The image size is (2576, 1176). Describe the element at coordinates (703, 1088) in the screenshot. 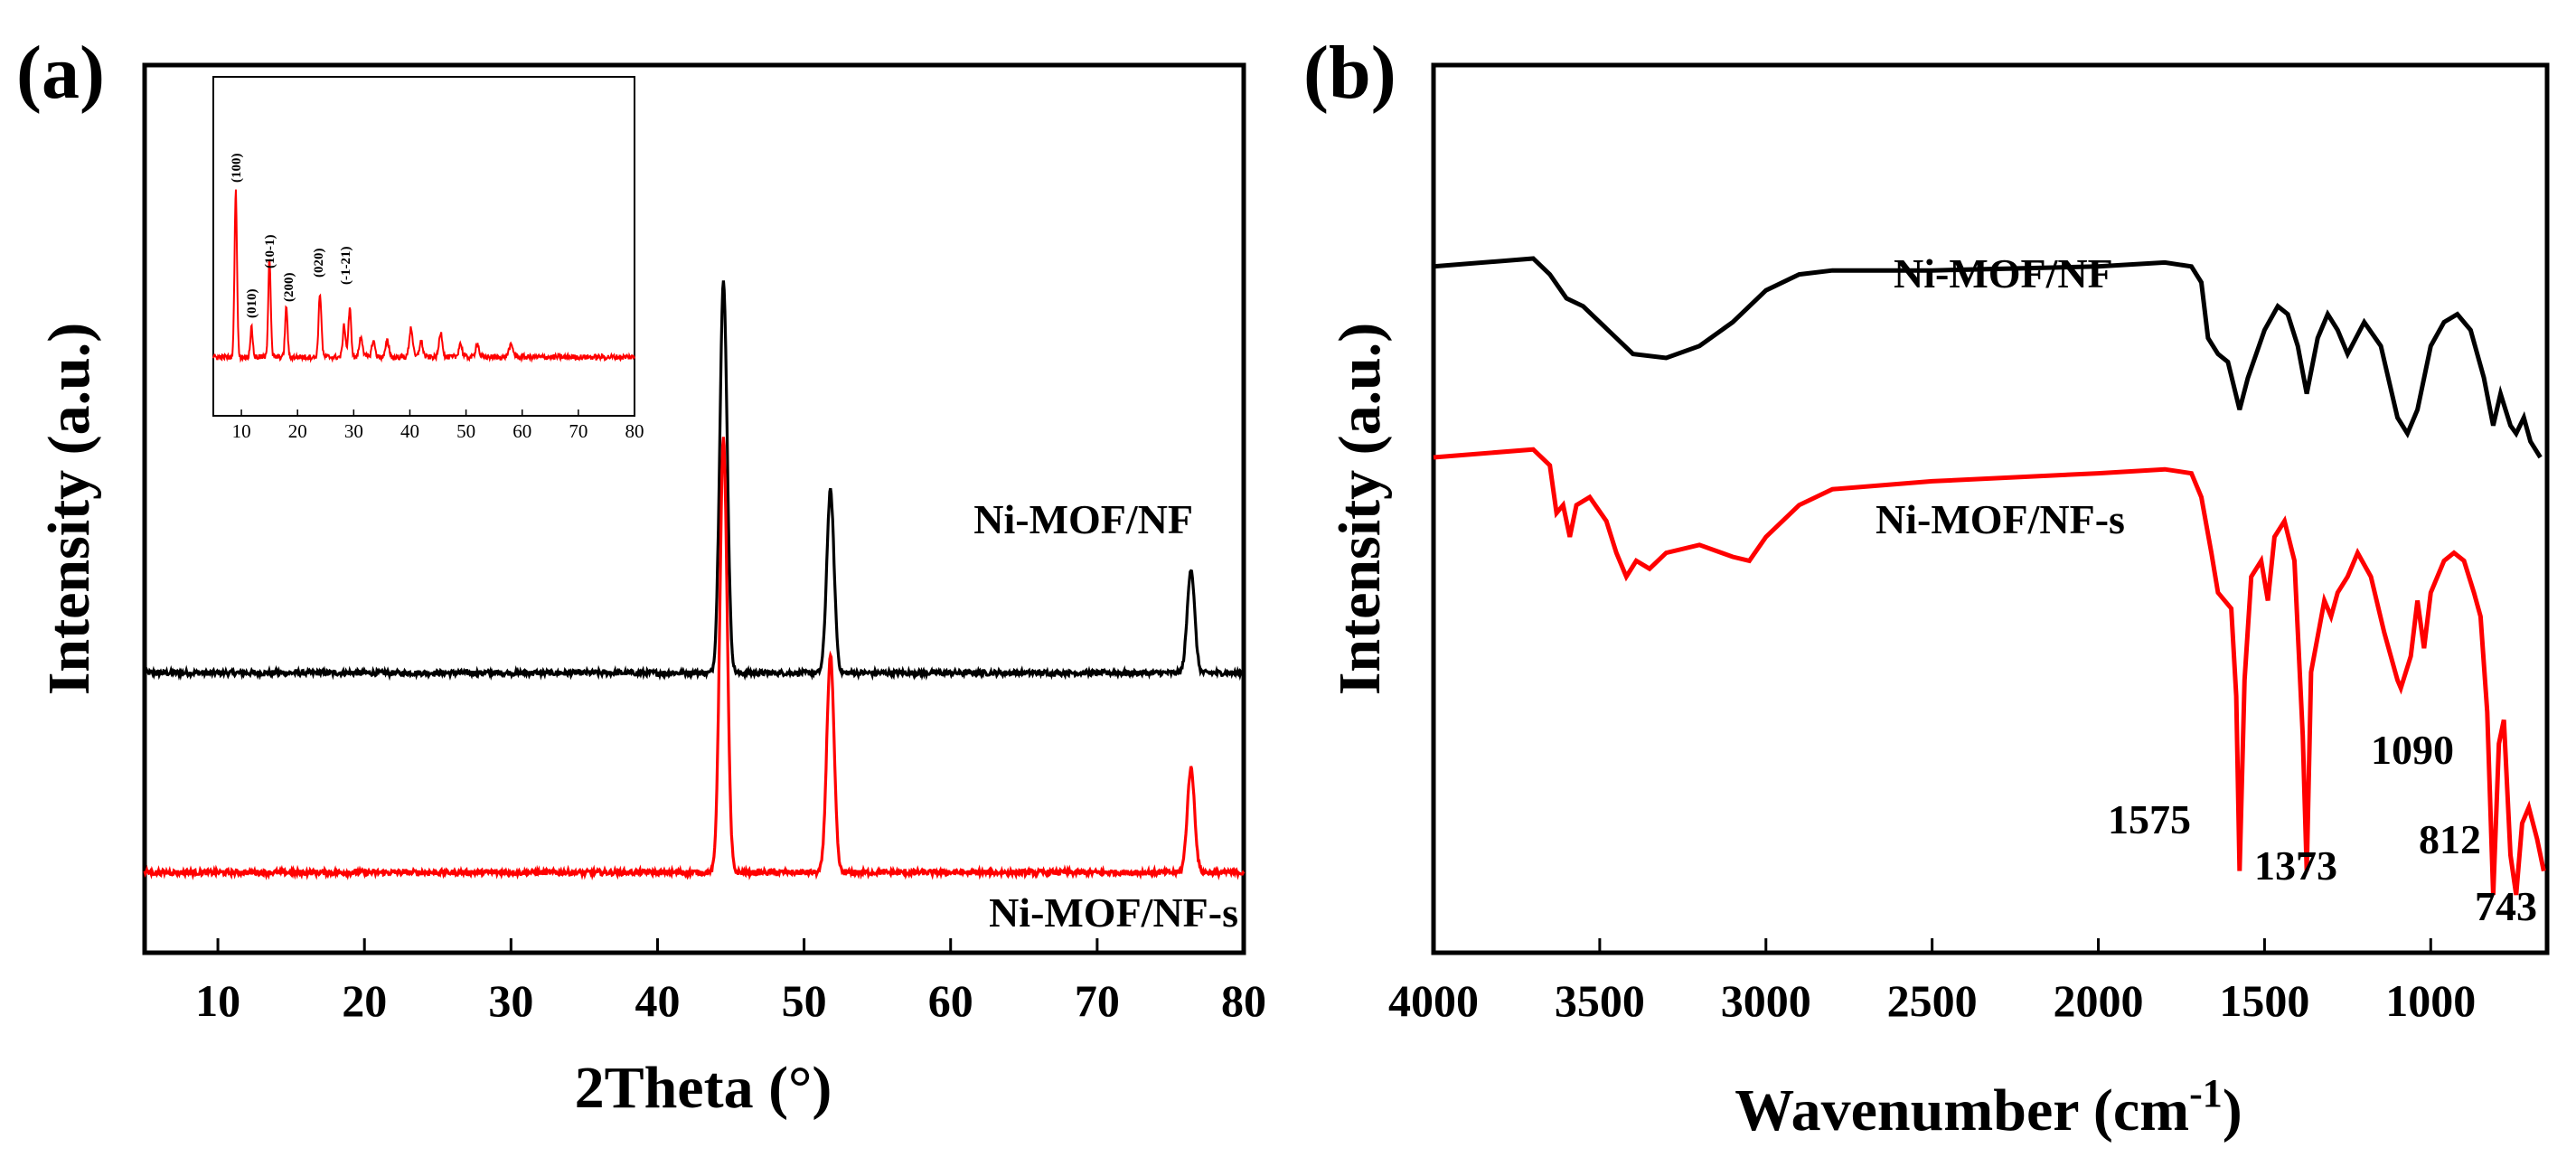

I see `x-axis-title-a: 2Theta (°)` at that location.